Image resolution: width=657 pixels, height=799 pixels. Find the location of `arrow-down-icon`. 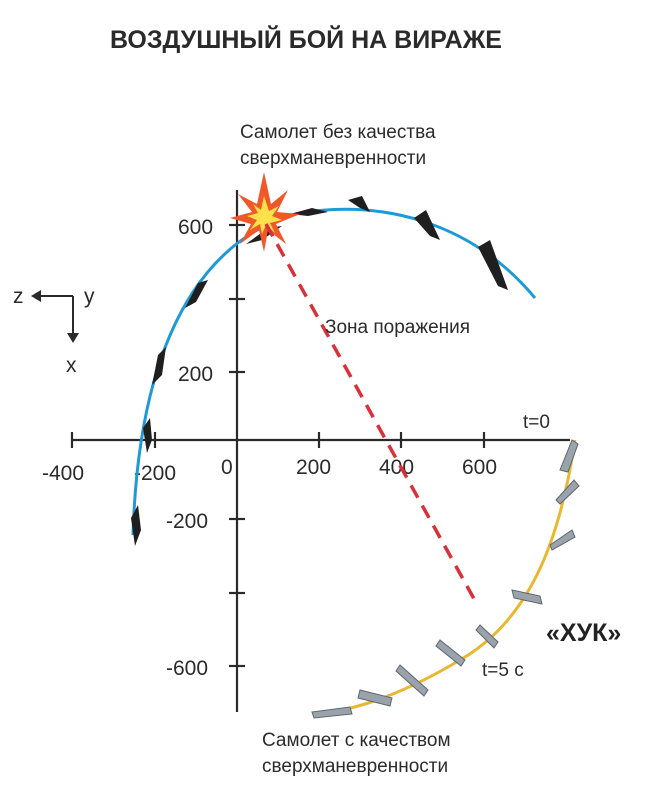

arrow-down-icon is located at coordinates (73, 338).